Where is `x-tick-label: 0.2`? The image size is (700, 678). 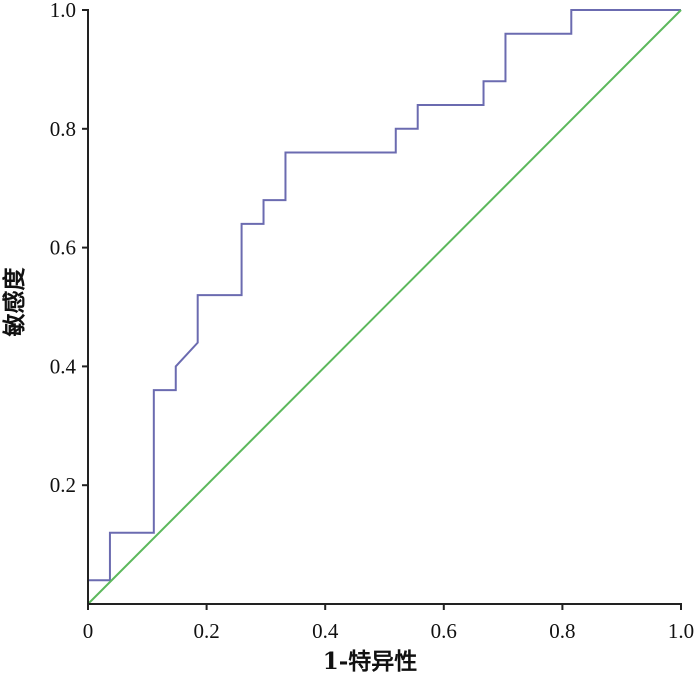 x-tick-label: 0.2 is located at coordinates (206, 631).